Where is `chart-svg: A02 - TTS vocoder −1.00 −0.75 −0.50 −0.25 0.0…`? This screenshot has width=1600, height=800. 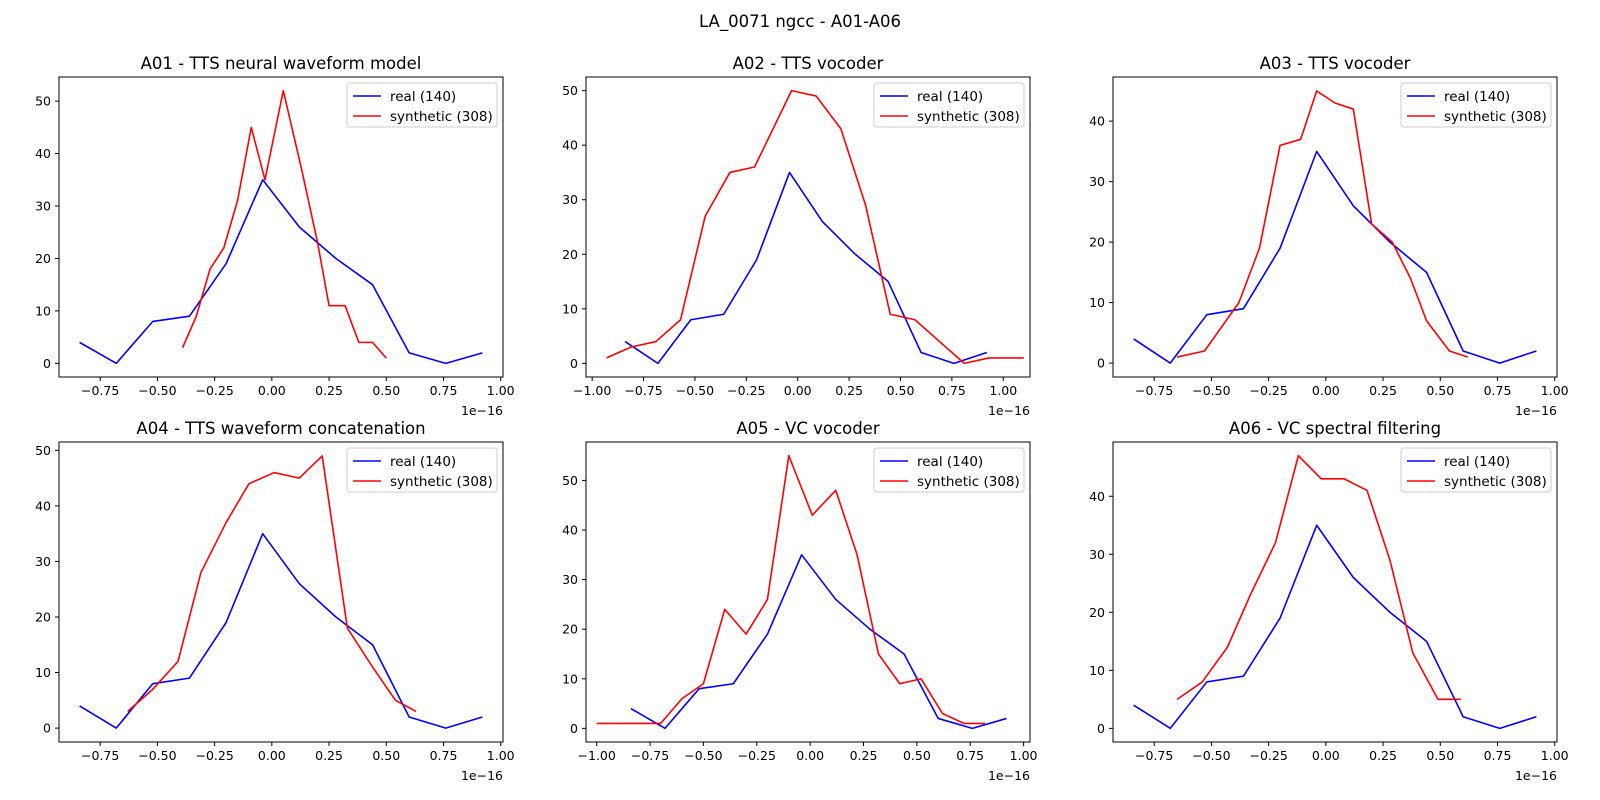 chart-svg: A02 - TTS vocoder −1.00 −0.75 −0.50 −0.25 0.0… is located at coordinates (796, 236).